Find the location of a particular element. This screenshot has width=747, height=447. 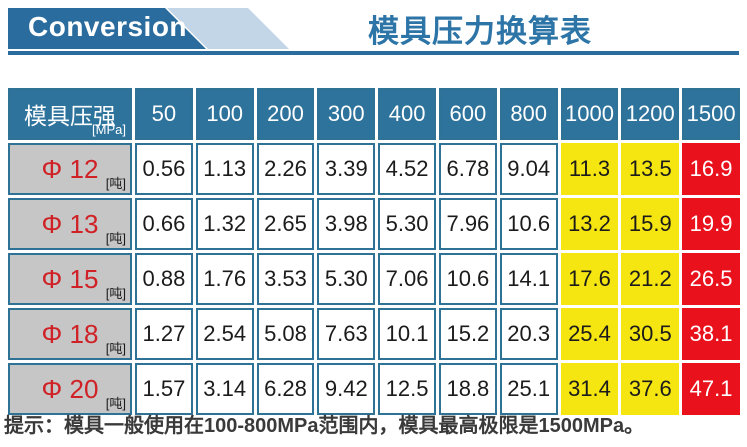

value-cell: 25.1 is located at coordinates (528, 389).